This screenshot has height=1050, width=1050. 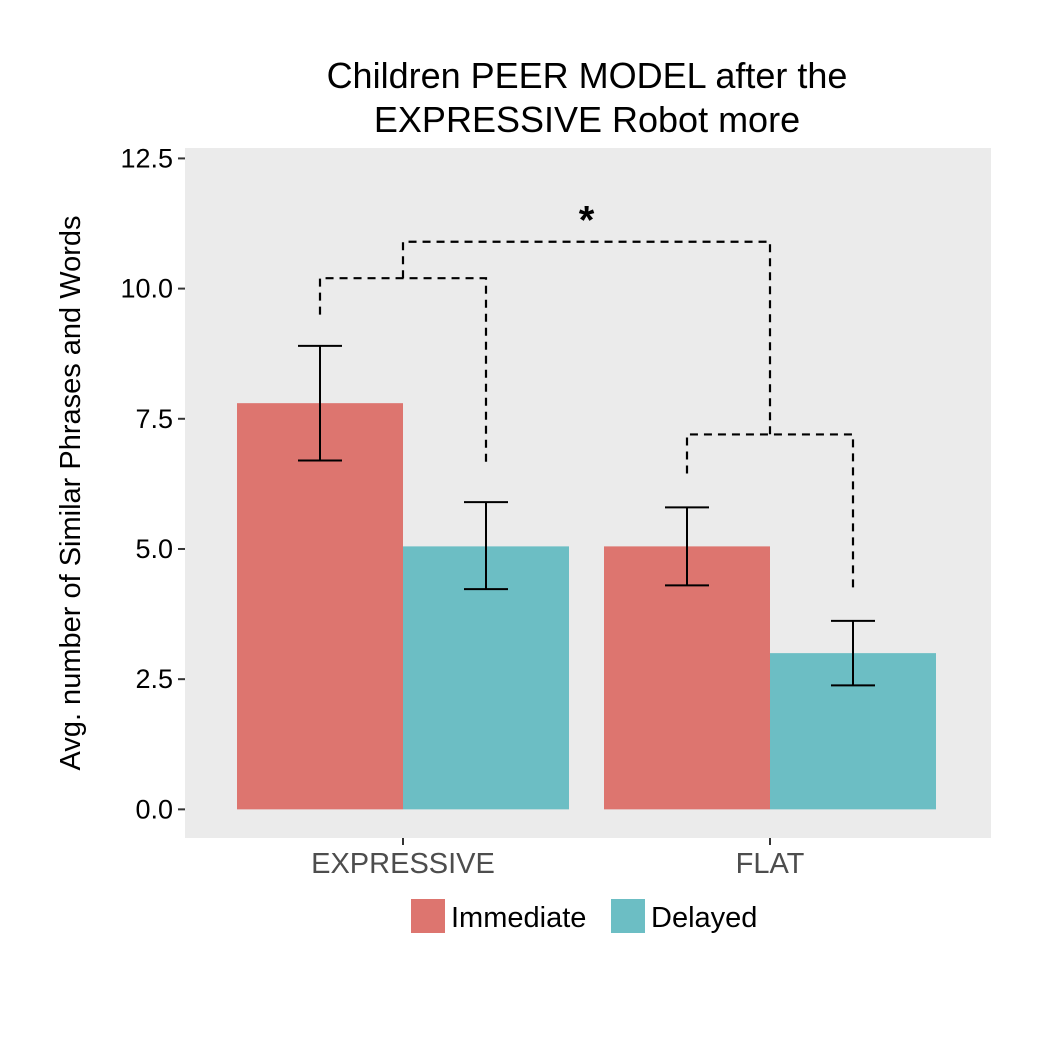 What do you see at coordinates (403, 864) in the screenshot?
I see `x-tick-label-expressive: EXPRESSIVE` at bounding box center [403, 864].